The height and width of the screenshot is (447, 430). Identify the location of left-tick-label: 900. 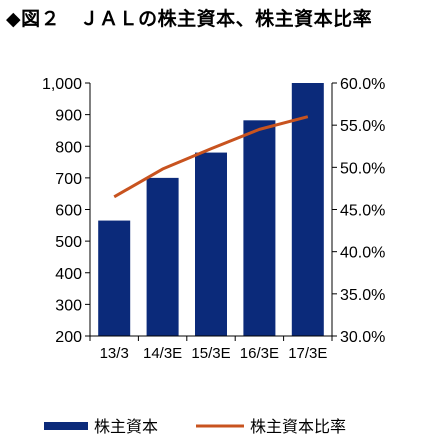
(68, 116).